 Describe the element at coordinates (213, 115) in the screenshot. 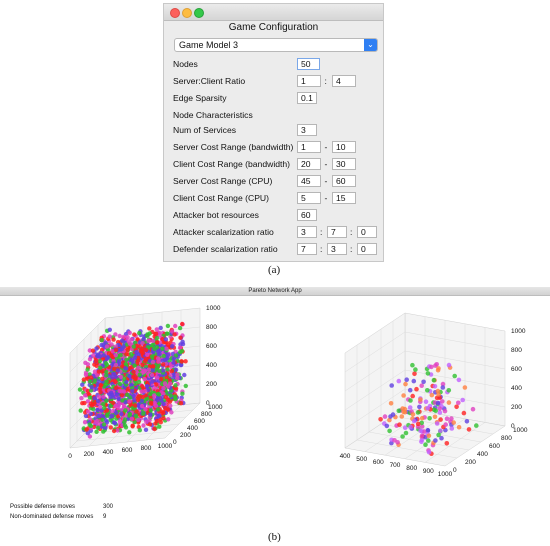

I see `row-label: Node Characteristics` at that location.